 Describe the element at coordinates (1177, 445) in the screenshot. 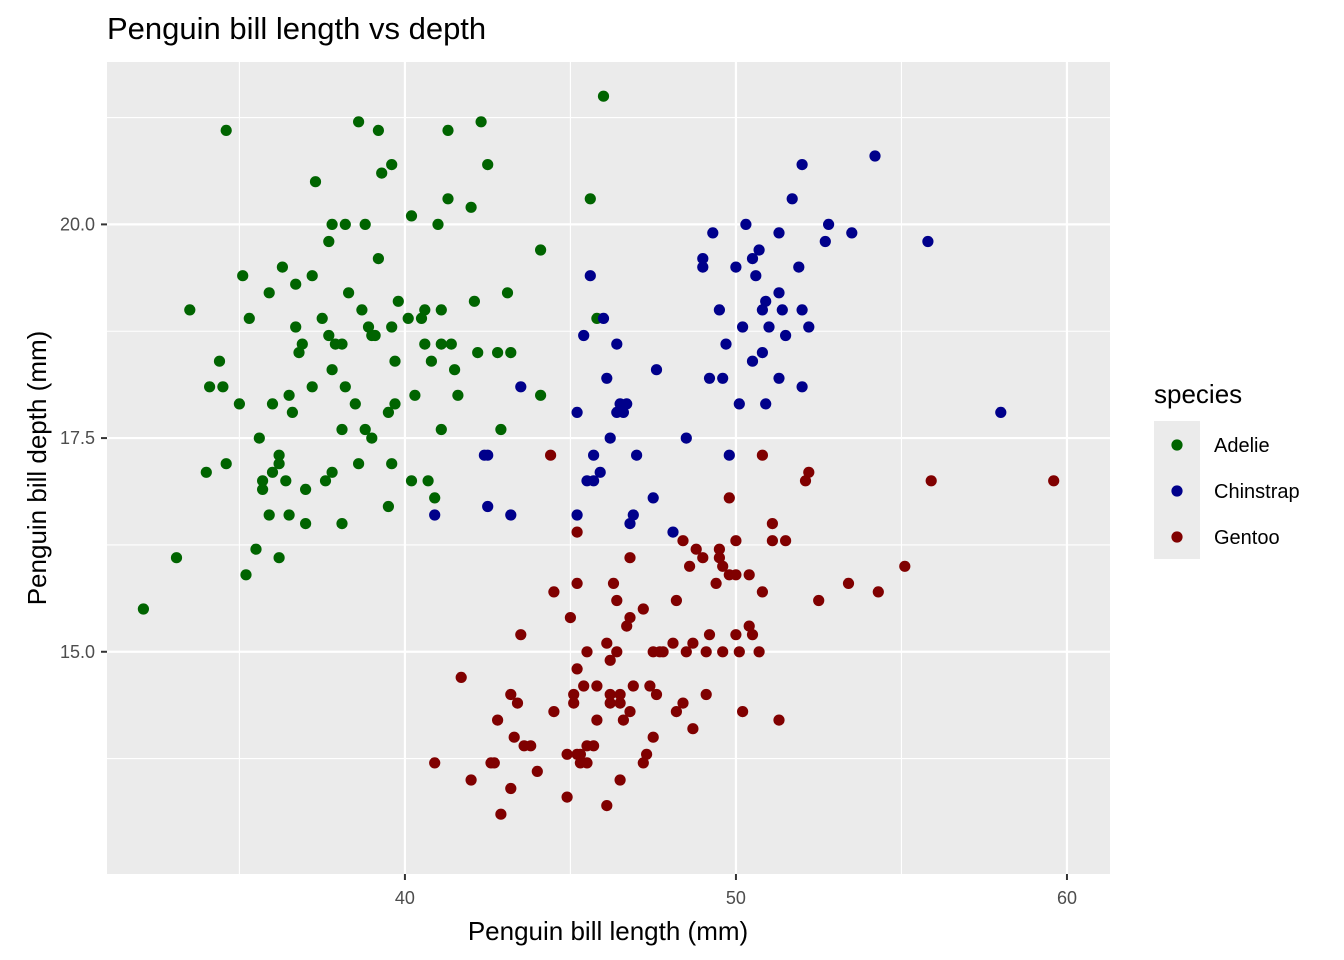

I see `legend-key-adelie` at that location.